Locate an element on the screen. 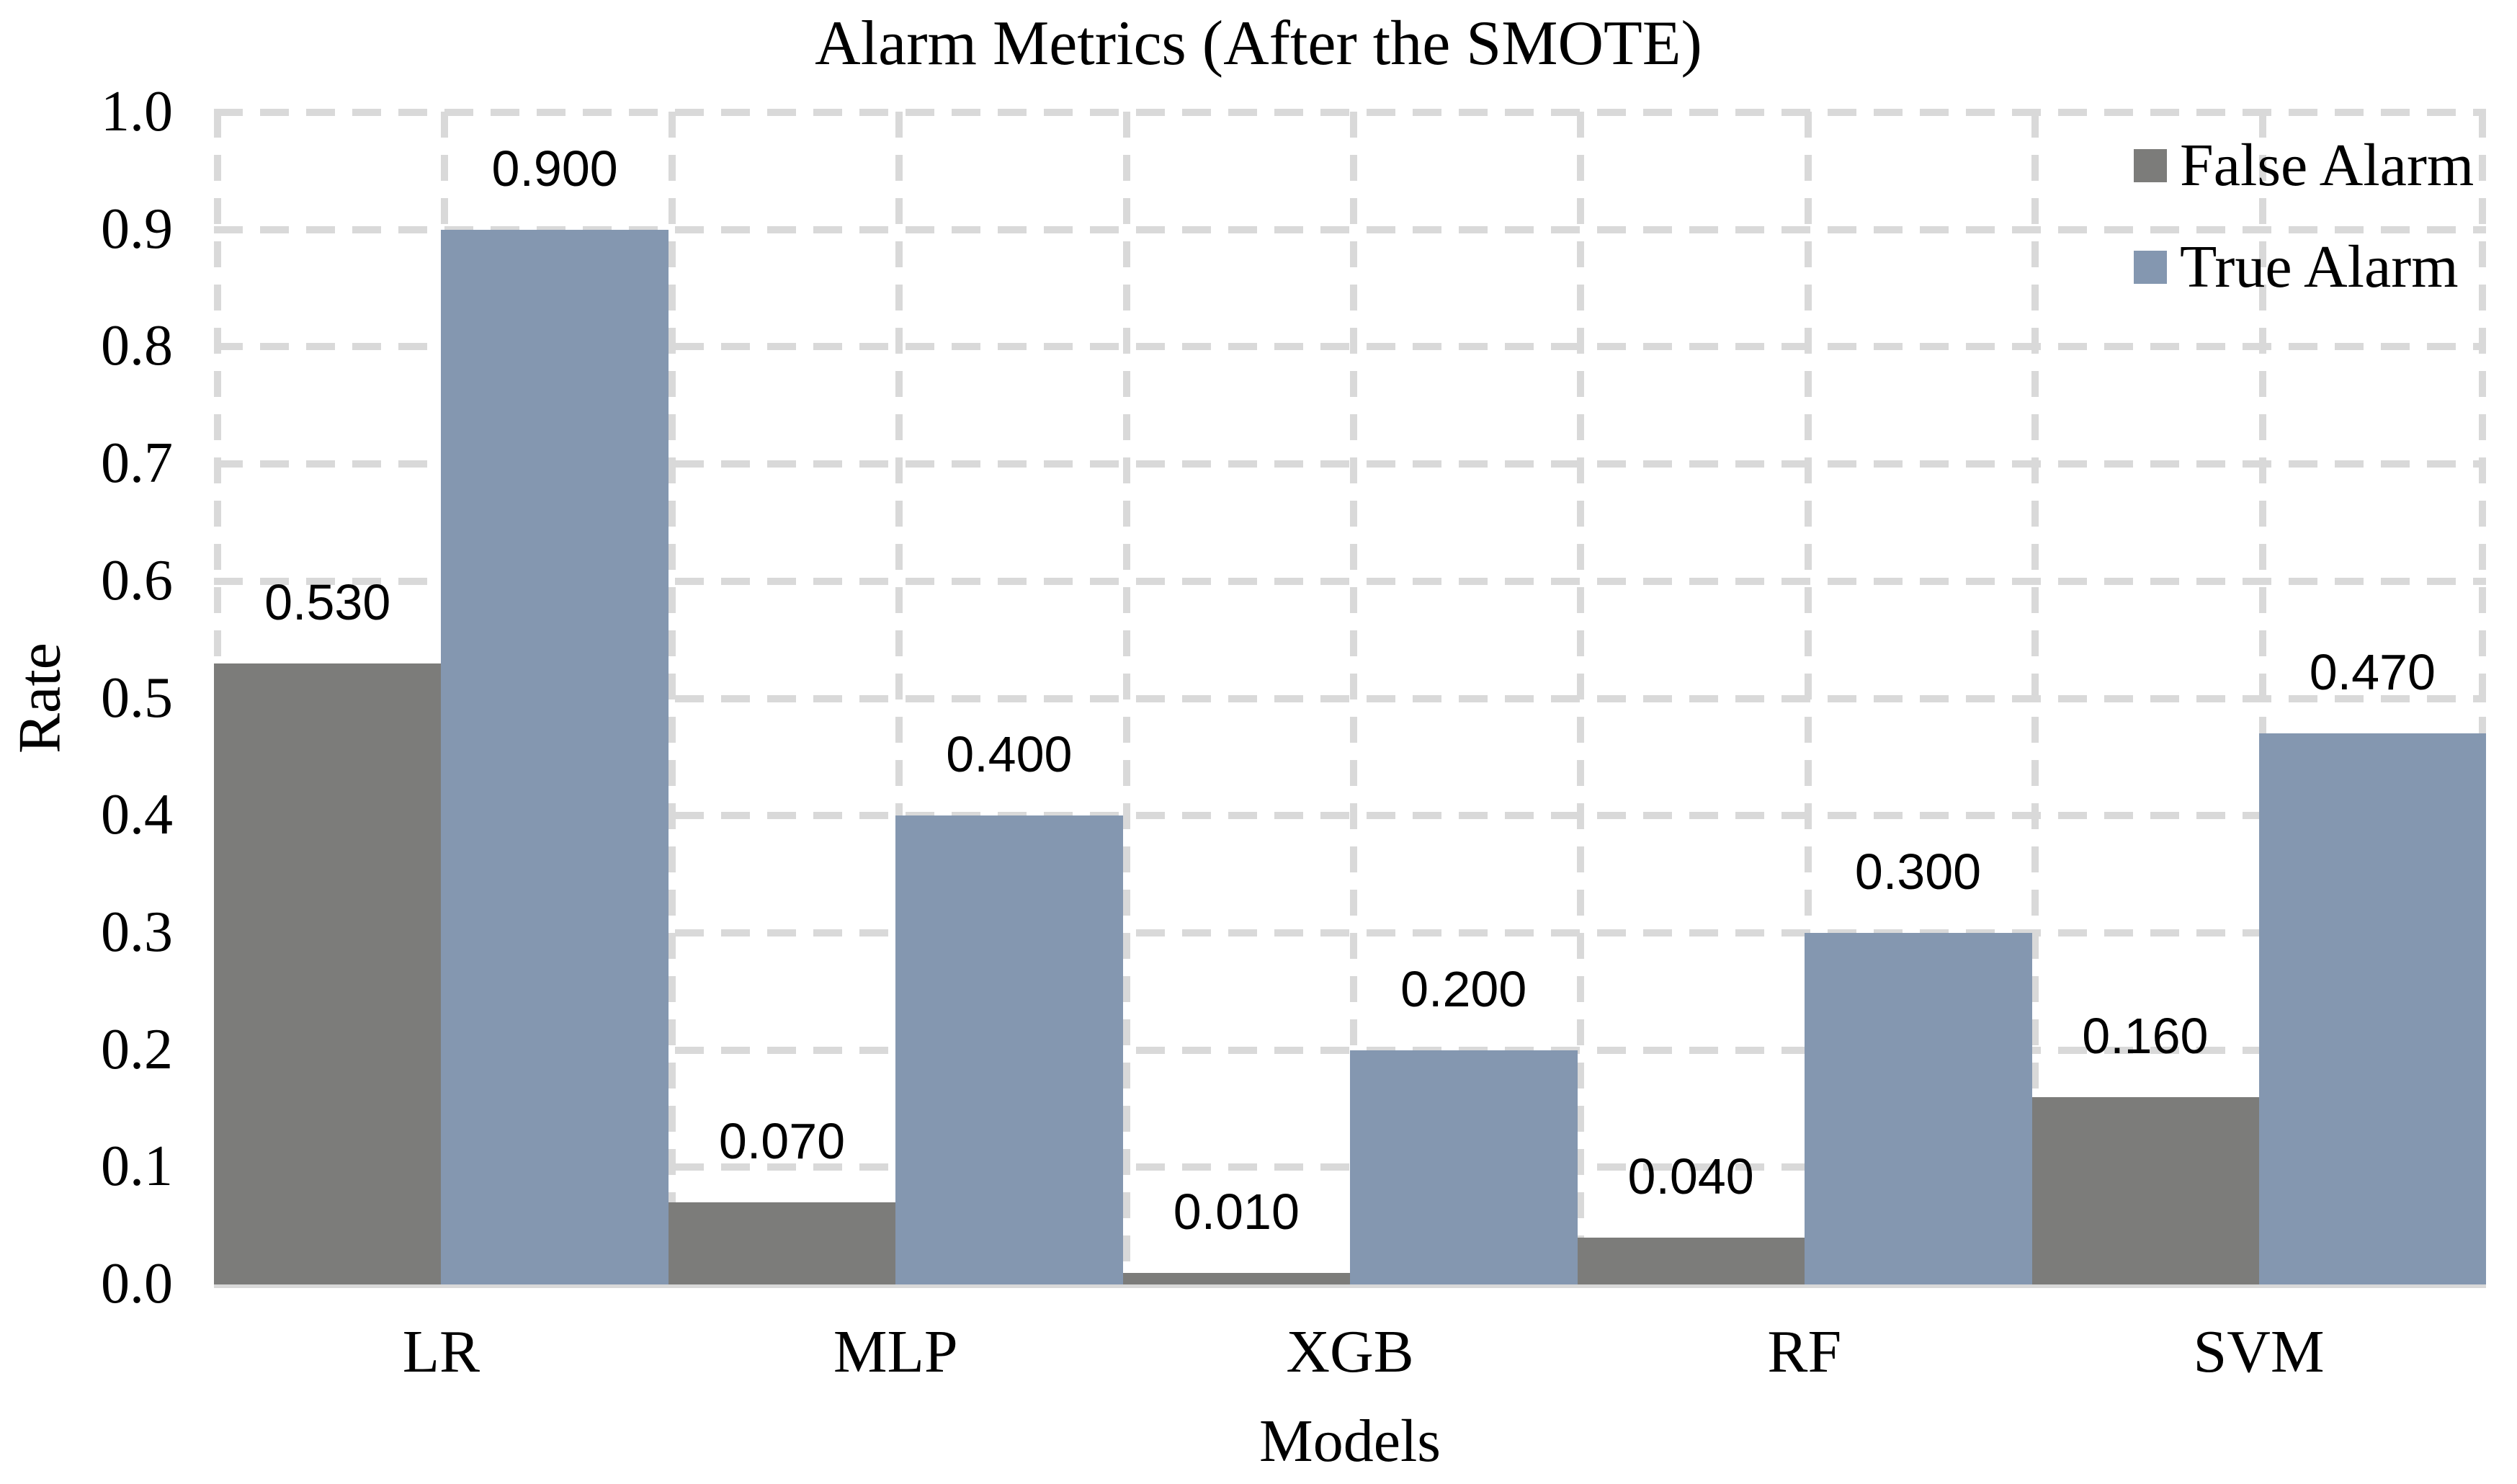 Image resolution: width=2517 pixels, height=1484 pixels. bar-value-label: 0.160 is located at coordinates (2145, 1036).